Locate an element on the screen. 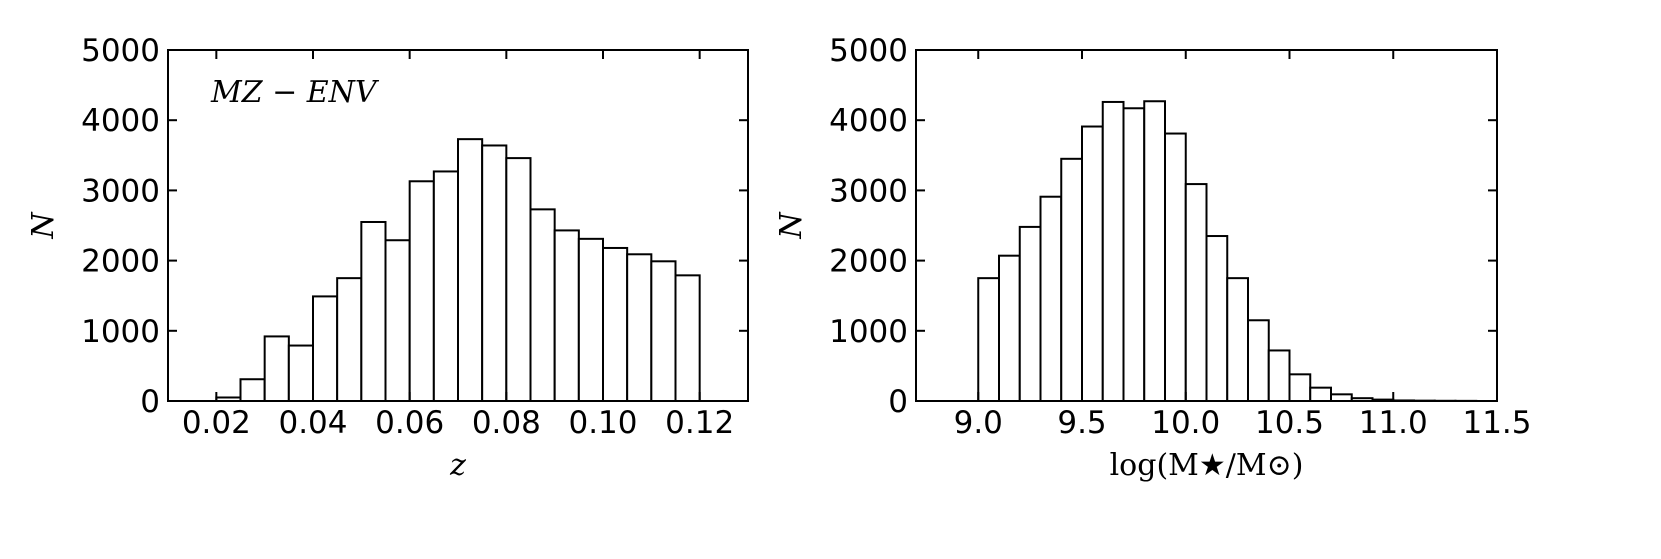 Image resolution: width=1661 pixels, height=559 pixels. x-tick-label: 11.5 is located at coordinates (1496, 423).